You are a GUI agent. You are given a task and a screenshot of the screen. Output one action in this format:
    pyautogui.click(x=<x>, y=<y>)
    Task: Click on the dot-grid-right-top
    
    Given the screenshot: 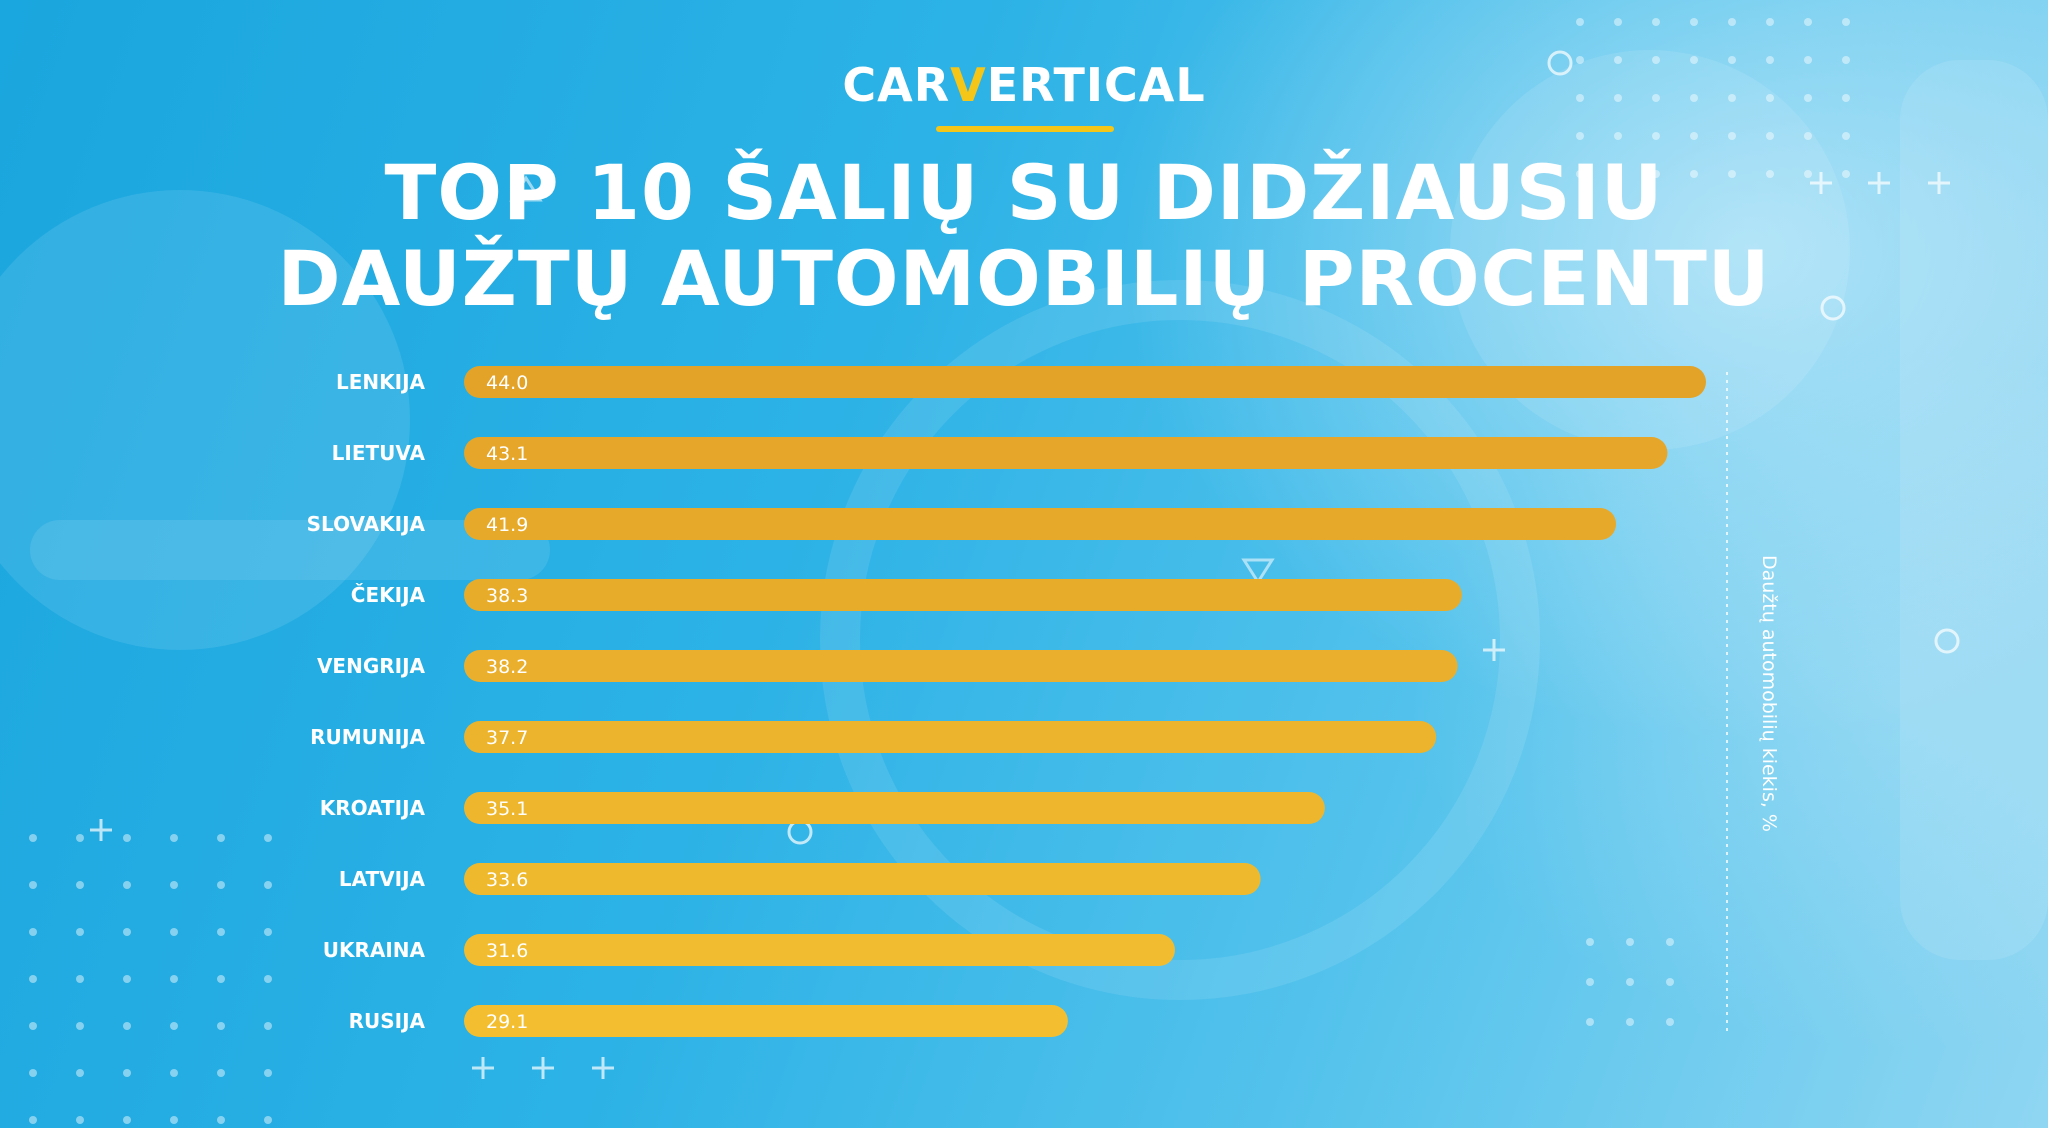 What is the action you would take?
    pyautogui.click(x=1713, y=98)
    